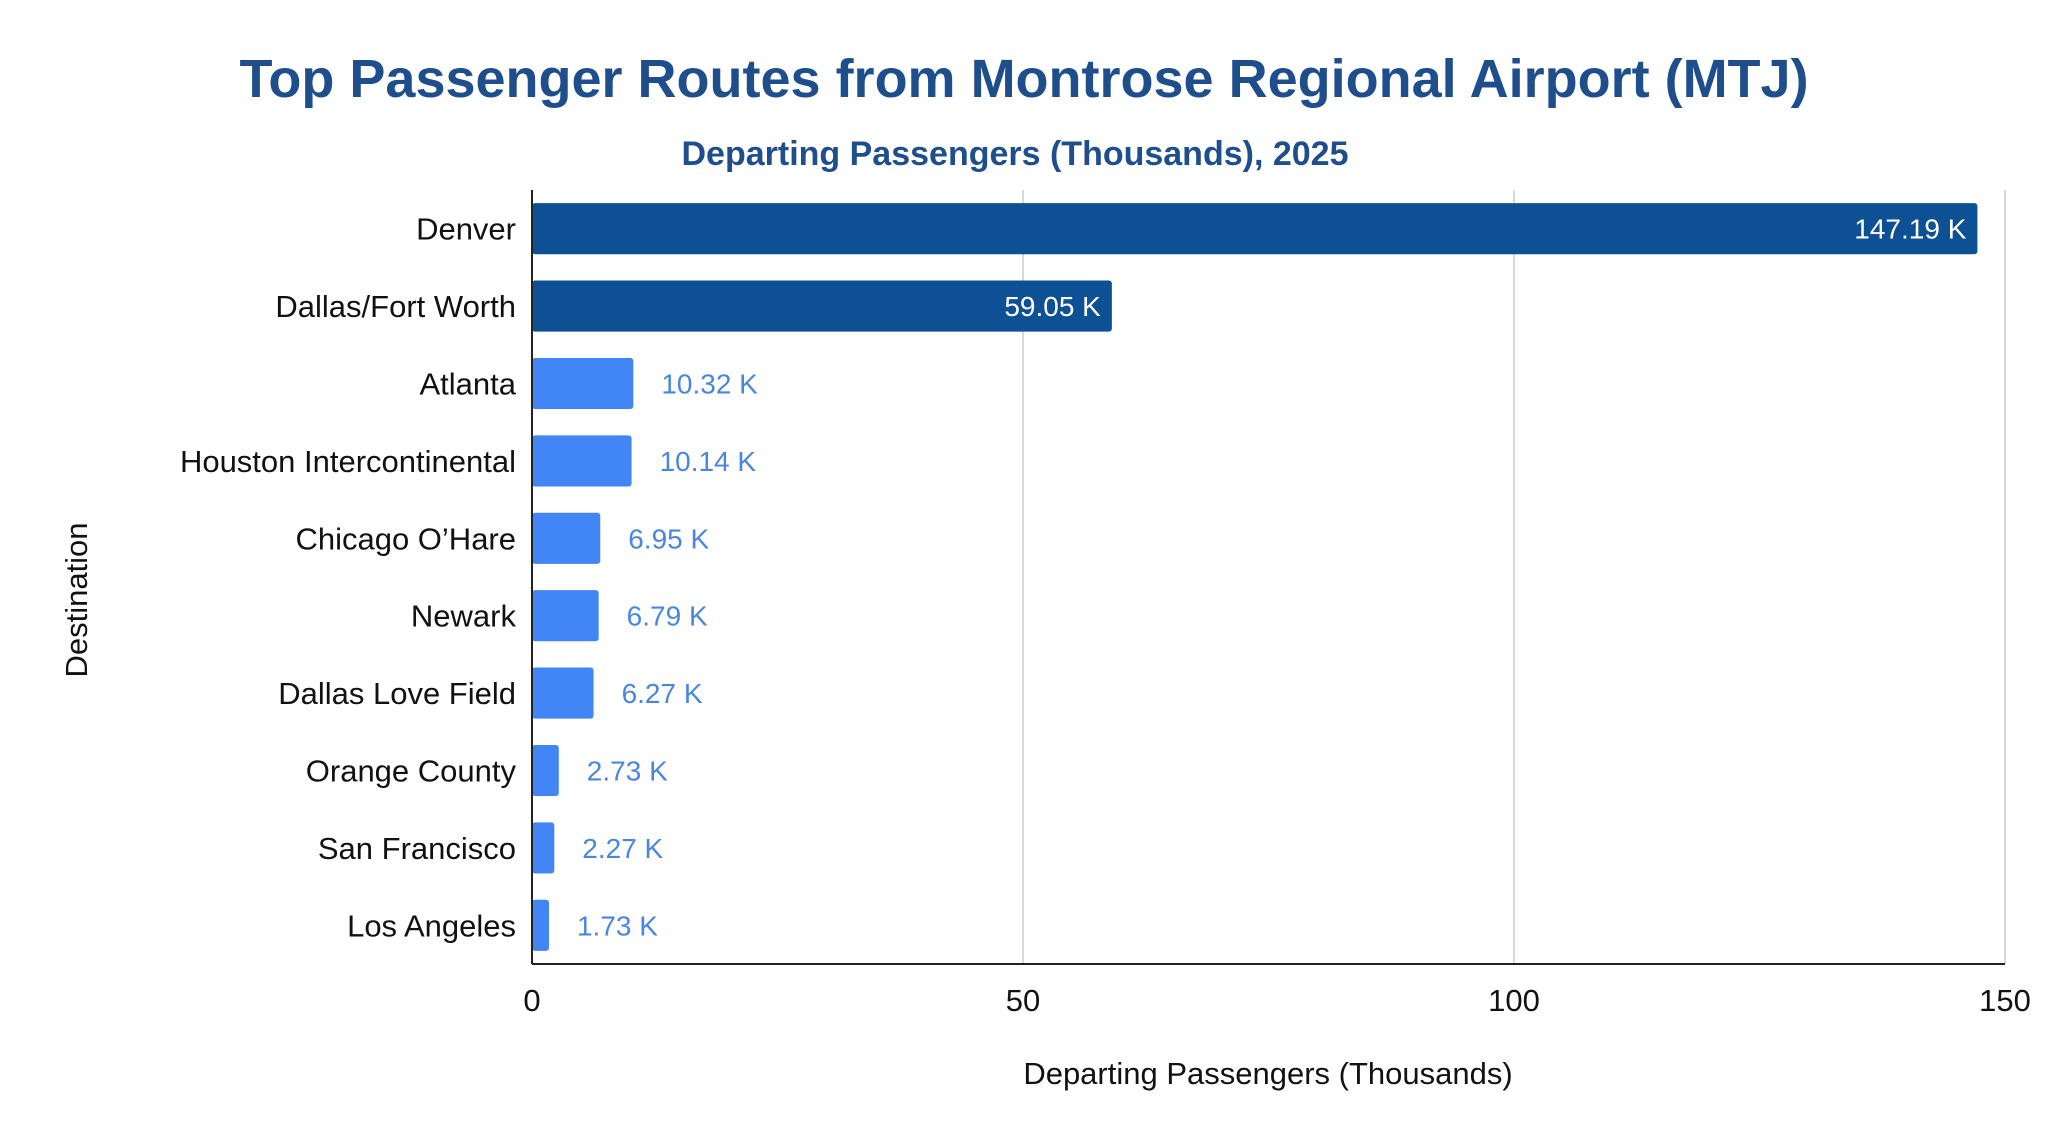 The height and width of the screenshot is (1124, 2048). I want to click on chart-subtitle: Departing Passengers (Thousands), 2025, so click(1015, 154).